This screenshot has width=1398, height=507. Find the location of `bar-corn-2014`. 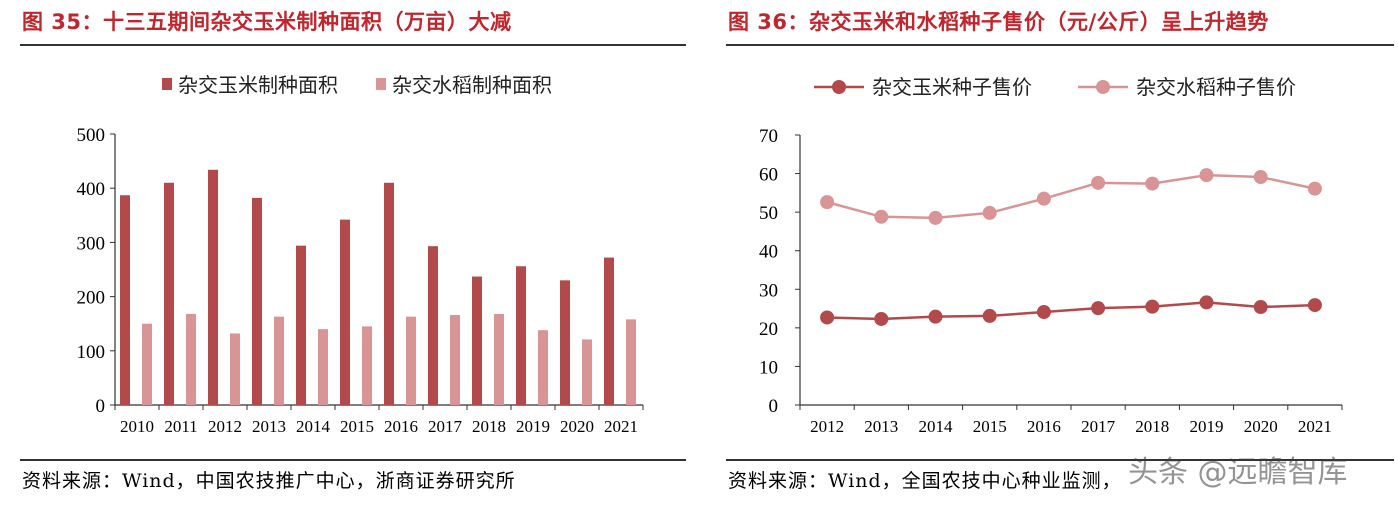

bar-corn-2014 is located at coordinates (301, 325).